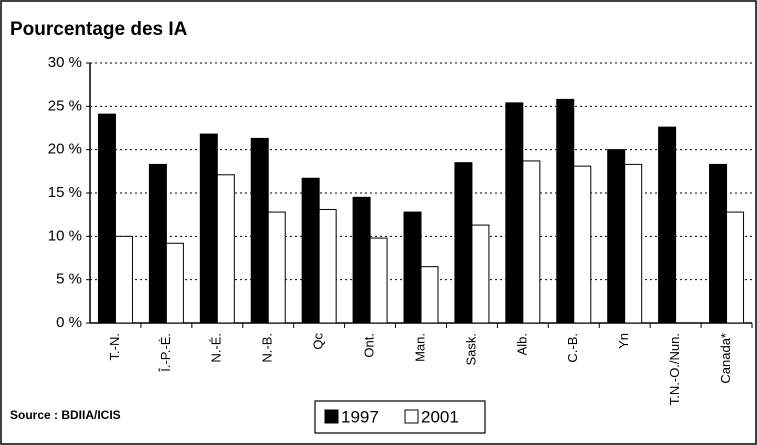  What do you see at coordinates (65, 149) in the screenshot?
I see `y-tick-label: 20 %` at bounding box center [65, 149].